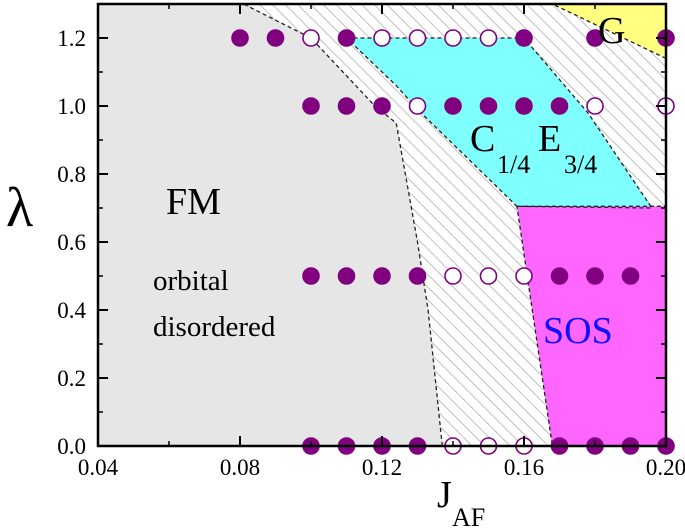 This screenshot has width=685, height=529. Describe the element at coordinates (468, 516) in the screenshot. I see `x-axis-title-sub: AF` at that location.